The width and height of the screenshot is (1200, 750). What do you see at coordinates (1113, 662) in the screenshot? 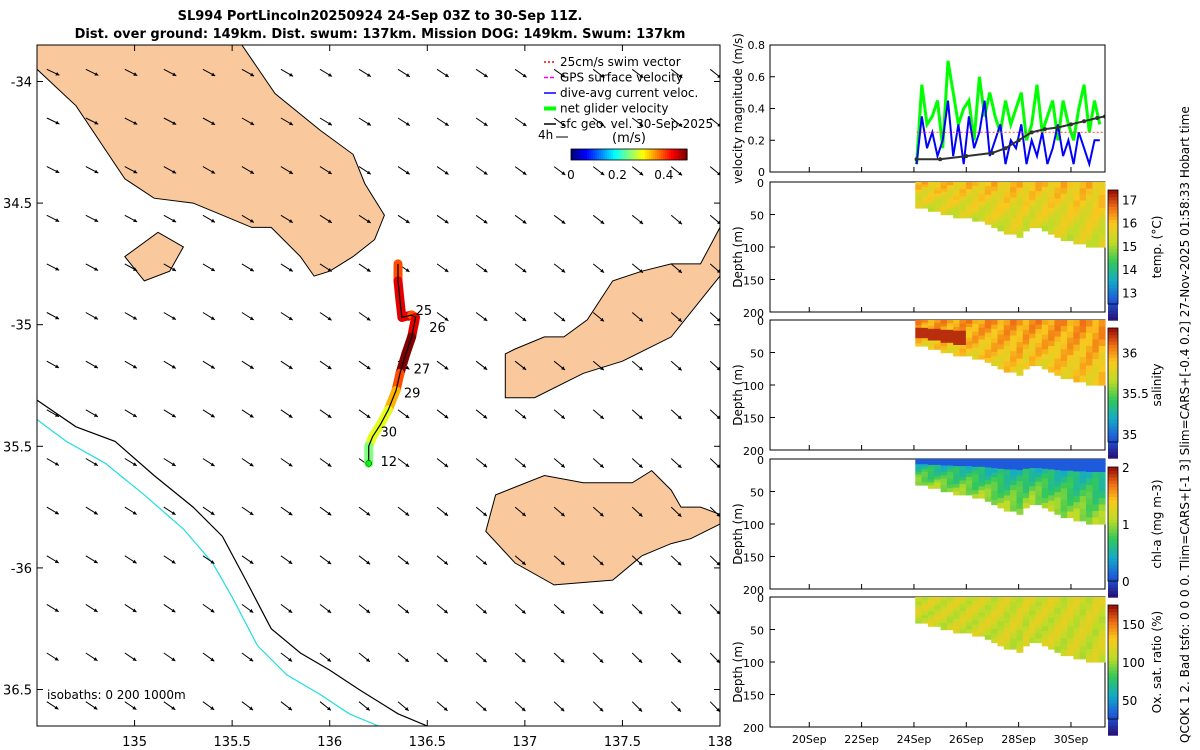
I see `section-colorbar-frame` at bounding box center [1113, 662].